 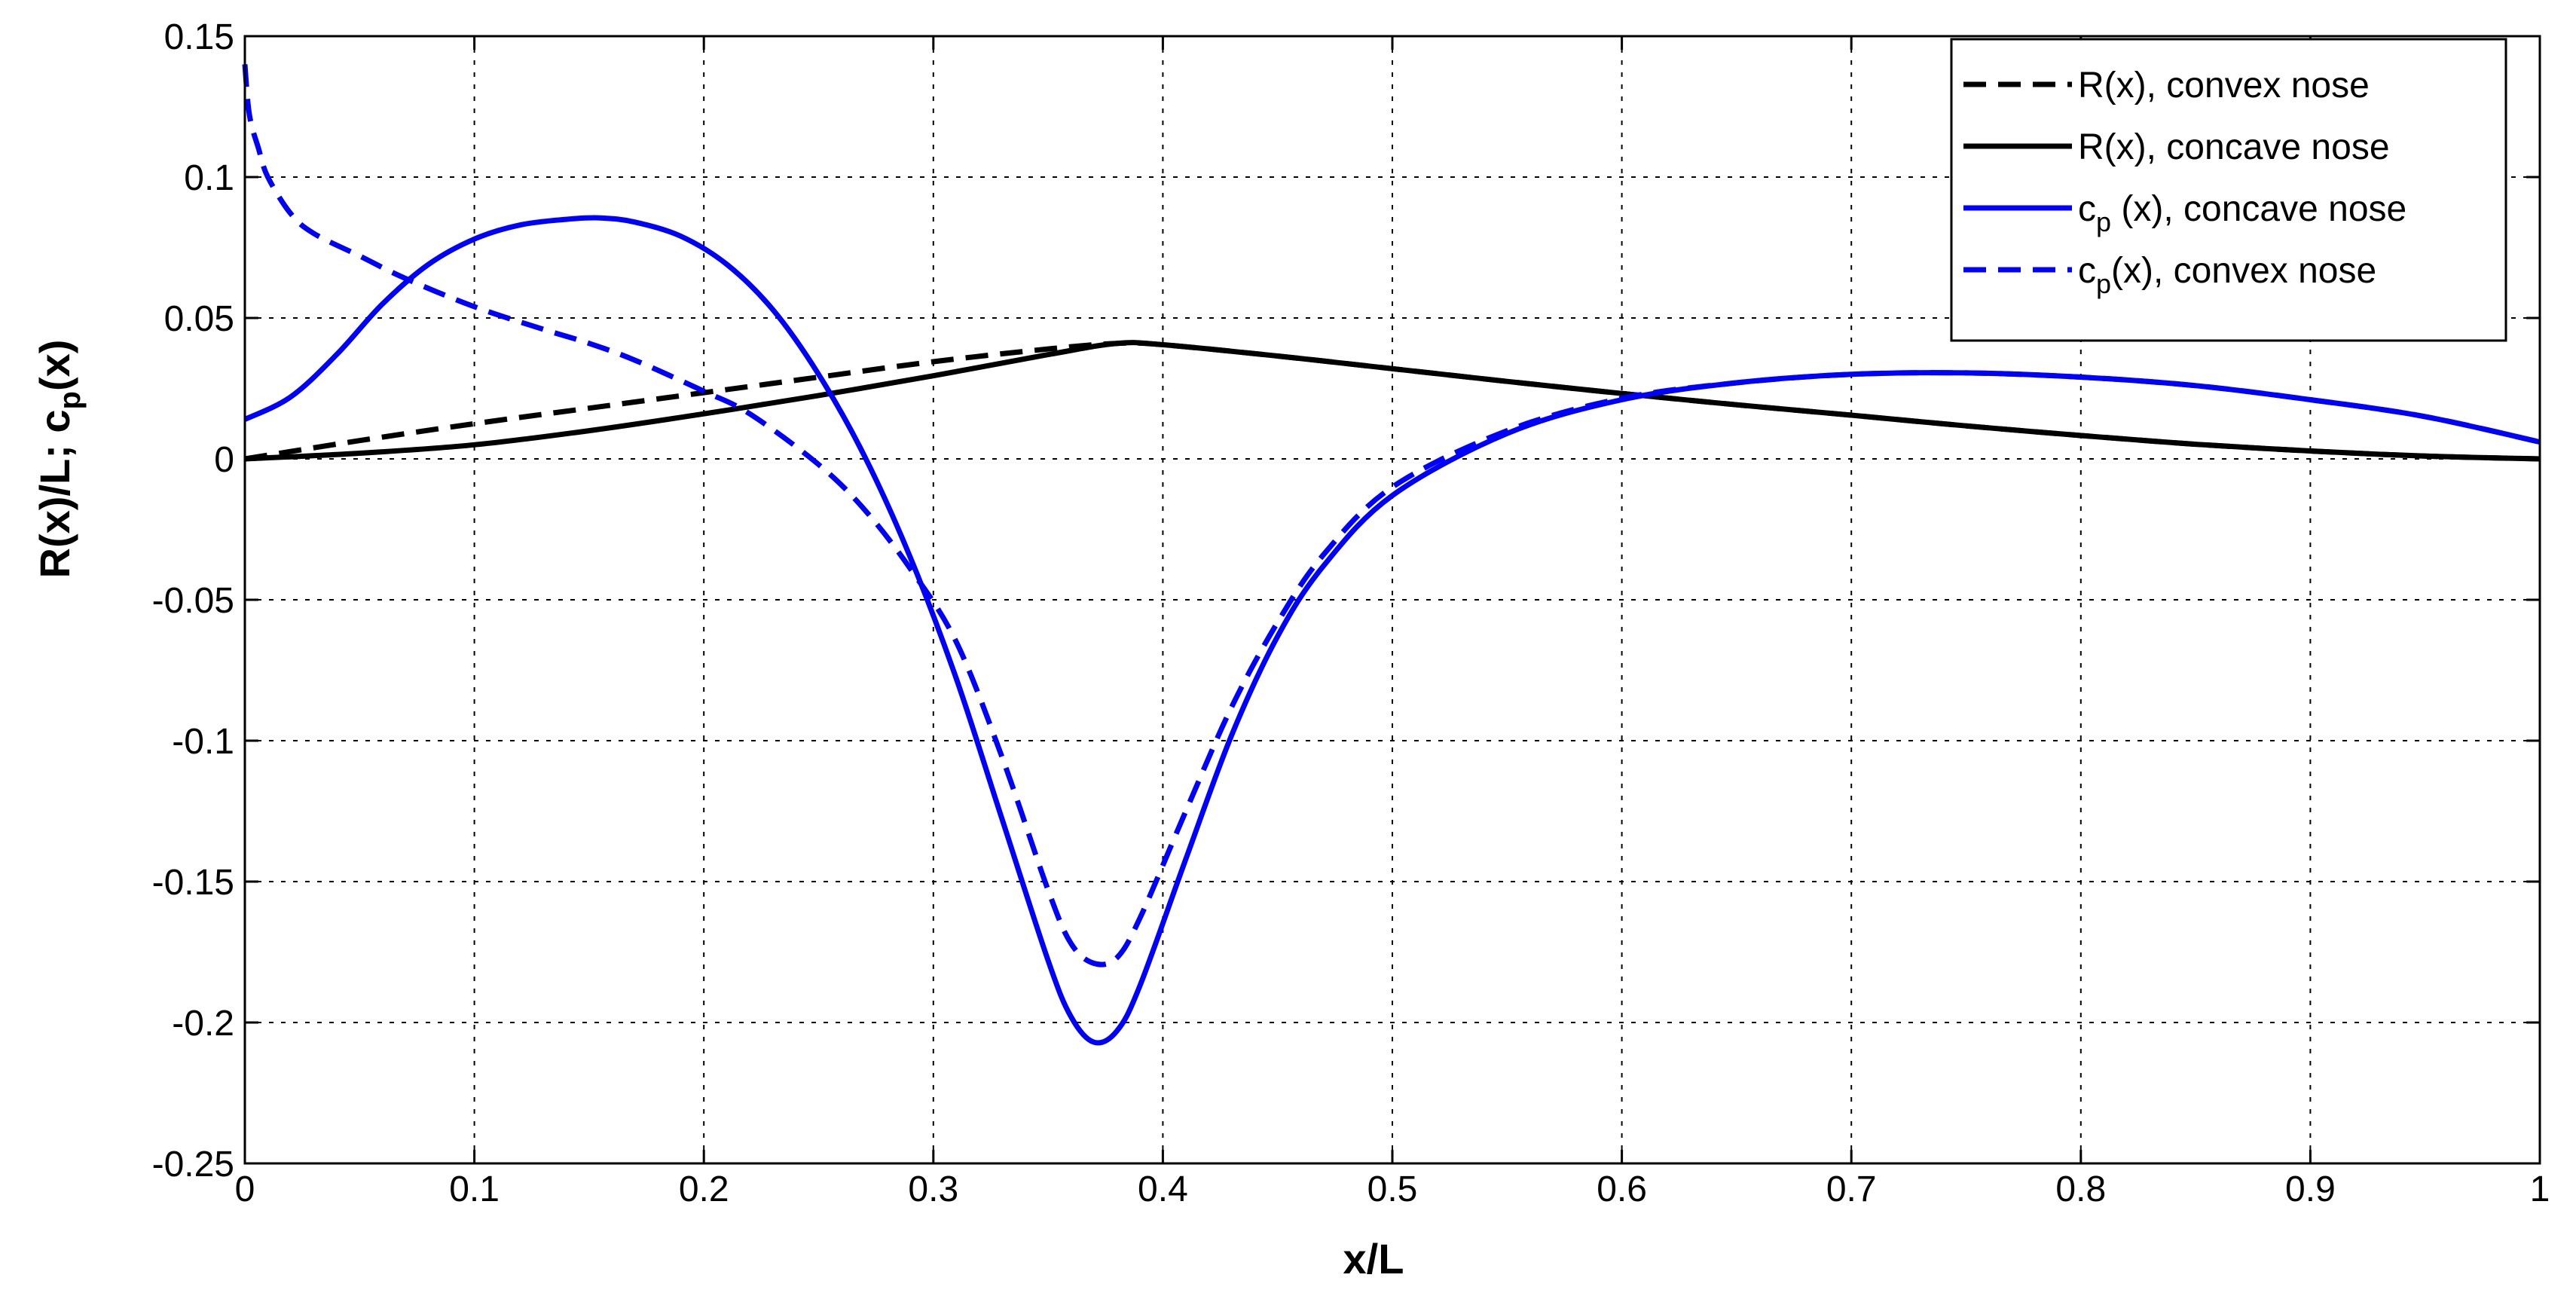 I want to click on y-tick-label: 0.05, so click(x=199, y=319).